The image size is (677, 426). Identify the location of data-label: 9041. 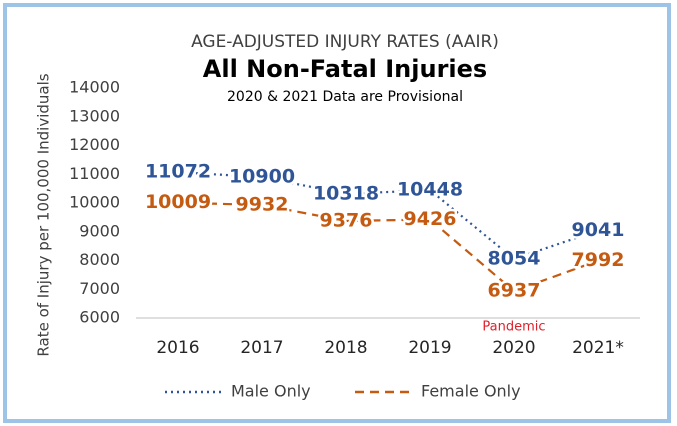
(598, 230).